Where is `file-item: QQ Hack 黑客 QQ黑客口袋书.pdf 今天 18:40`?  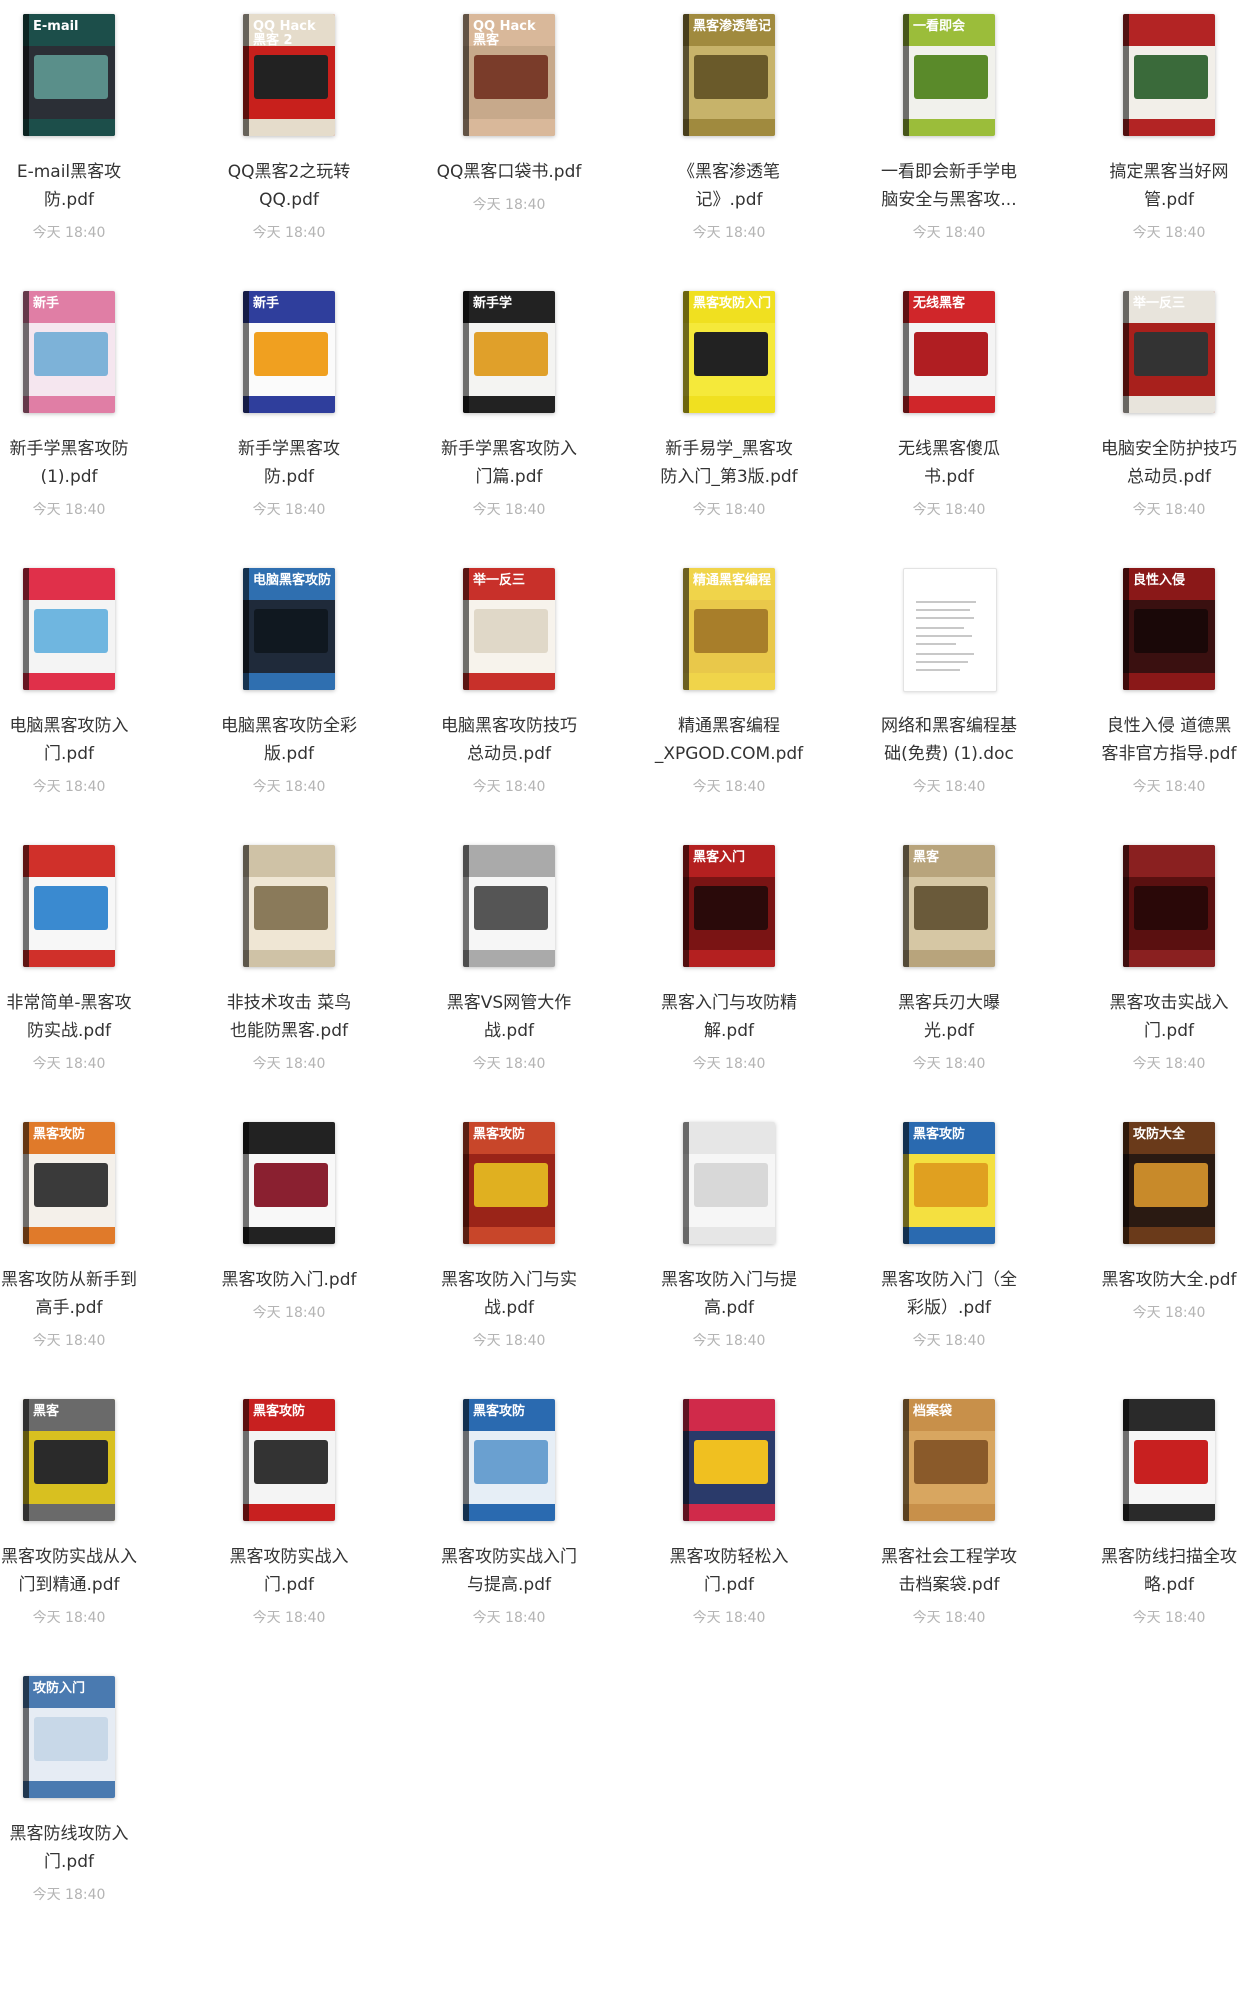 file-item: QQ Hack 黑客 QQ黑客口袋书.pdf 今天 18:40 is located at coordinates (509, 135).